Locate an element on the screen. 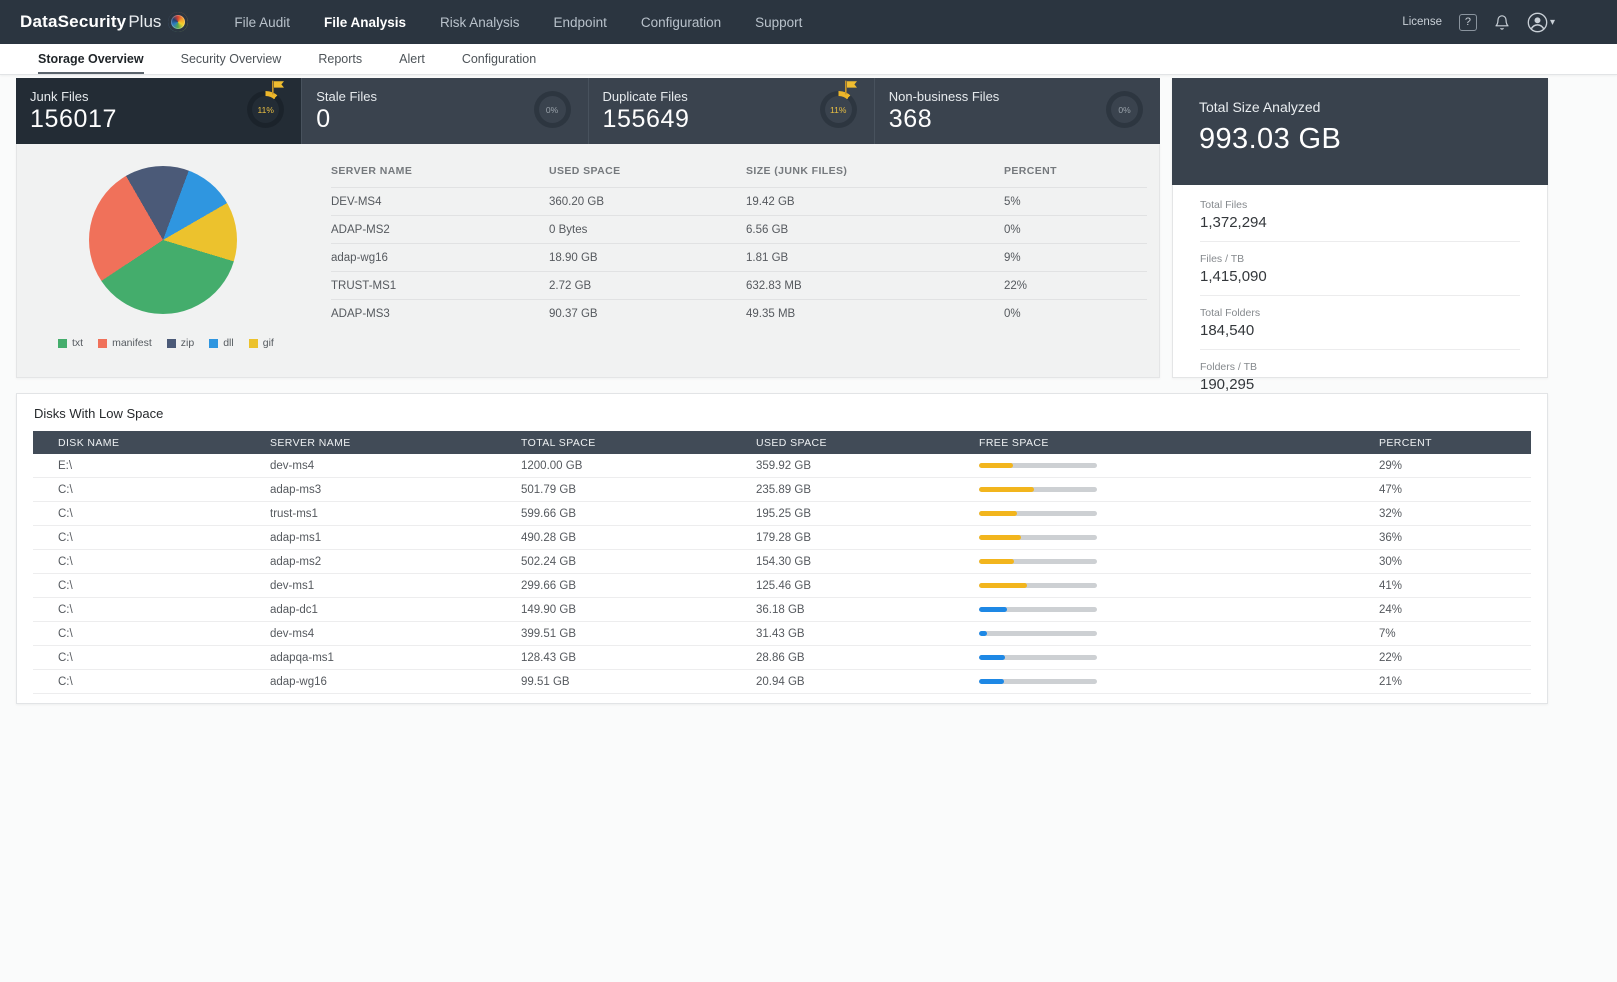 This screenshot has height=982, width=1617. subnav-tab: Storage Overview is located at coordinates (91, 59).